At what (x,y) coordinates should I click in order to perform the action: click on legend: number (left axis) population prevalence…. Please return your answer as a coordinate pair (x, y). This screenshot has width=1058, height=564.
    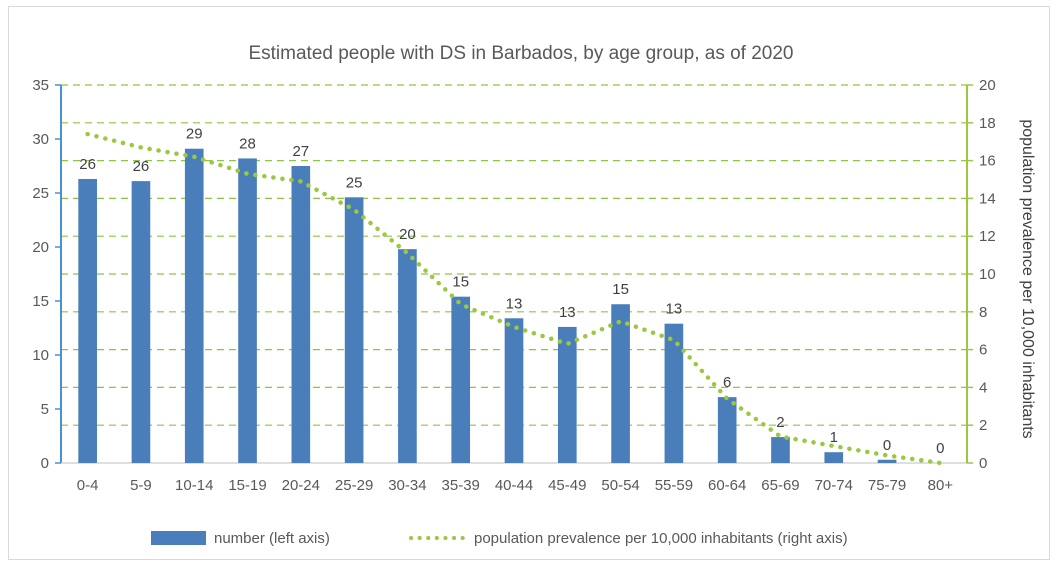
    Looking at the image, I should click on (499, 538).